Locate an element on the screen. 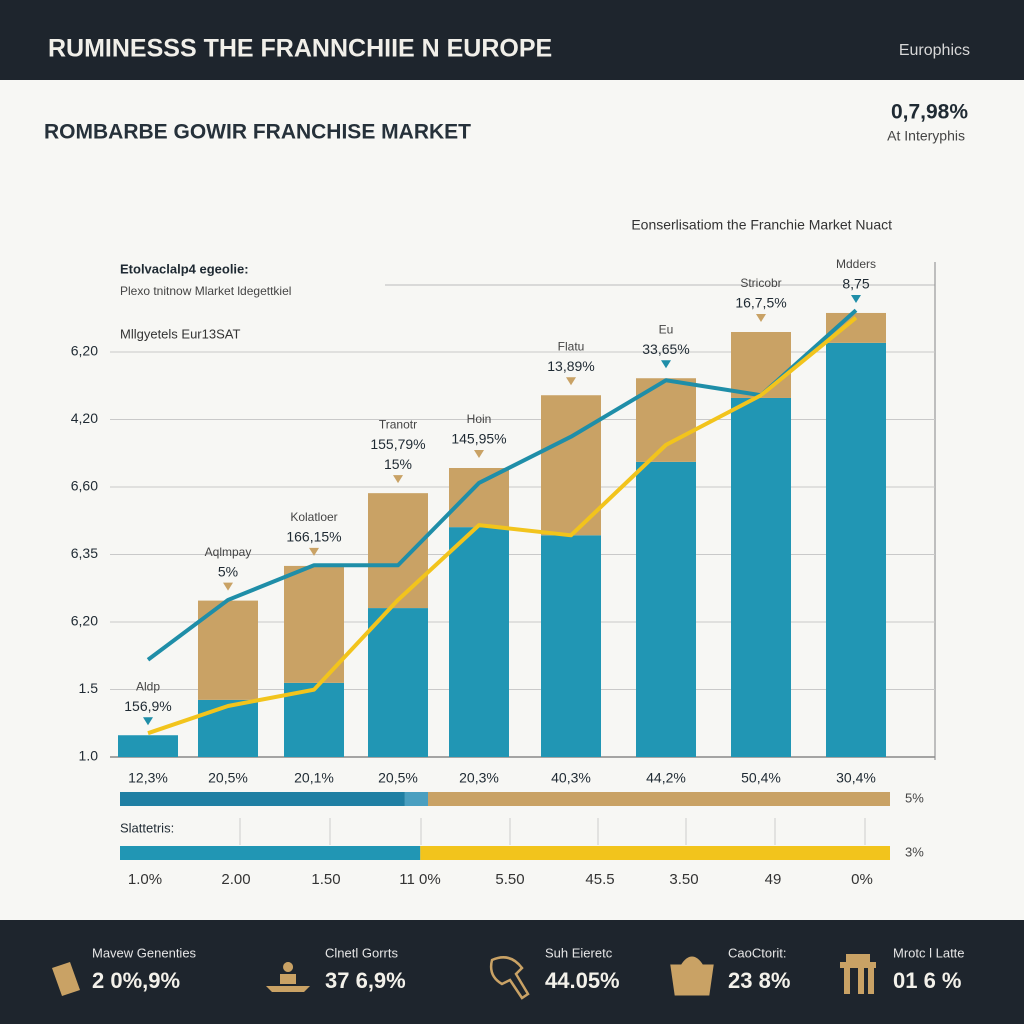 The height and width of the screenshot is (1024, 1024). x-tick-label: 30,4% is located at coordinates (856, 778).